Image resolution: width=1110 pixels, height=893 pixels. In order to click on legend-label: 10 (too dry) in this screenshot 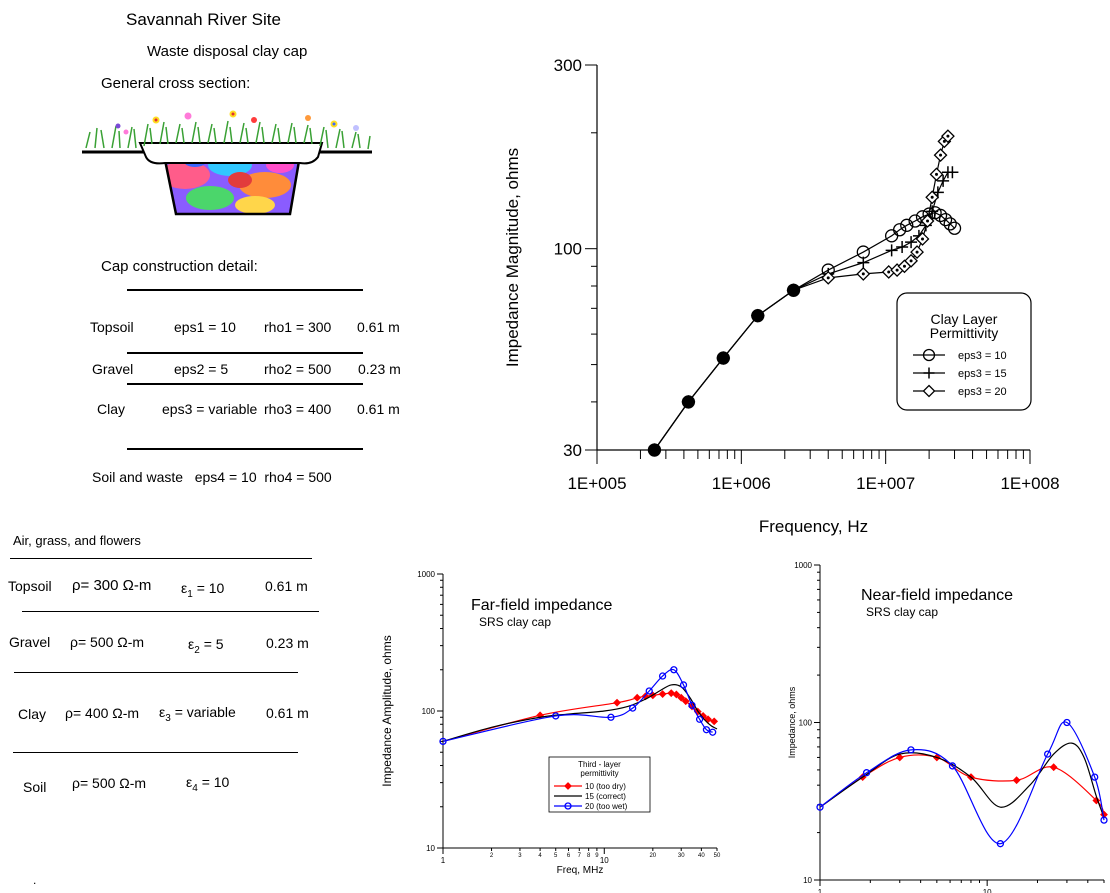, I will do `click(605, 786)`.